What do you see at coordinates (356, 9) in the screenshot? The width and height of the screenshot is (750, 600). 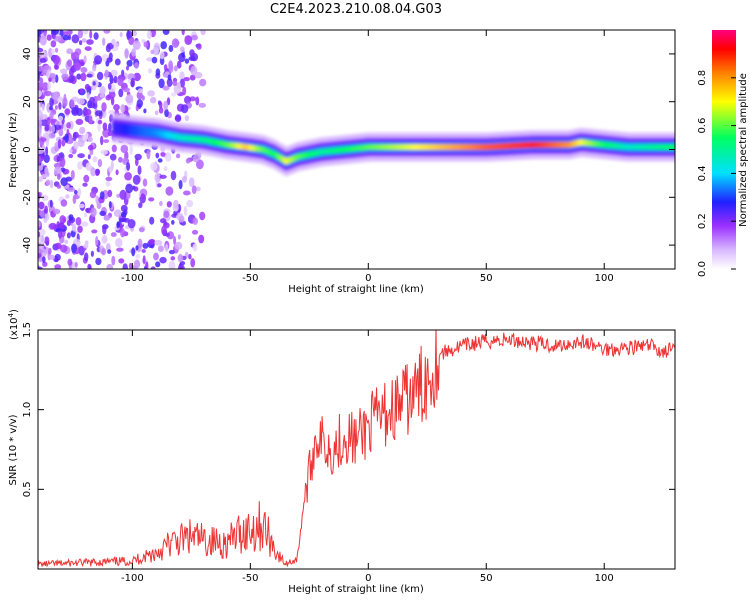 I see `figure-title: C2E4.2023.210.08.04.G03` at bounding box center [356, 9].